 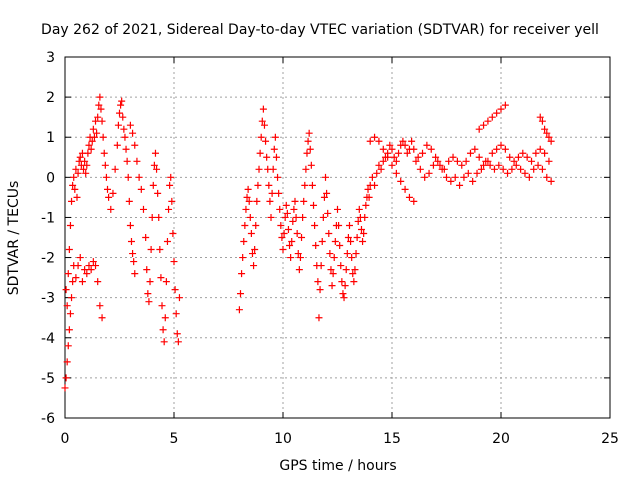 I want to click on y-tick-label: 0, so click(x=50, y=178).